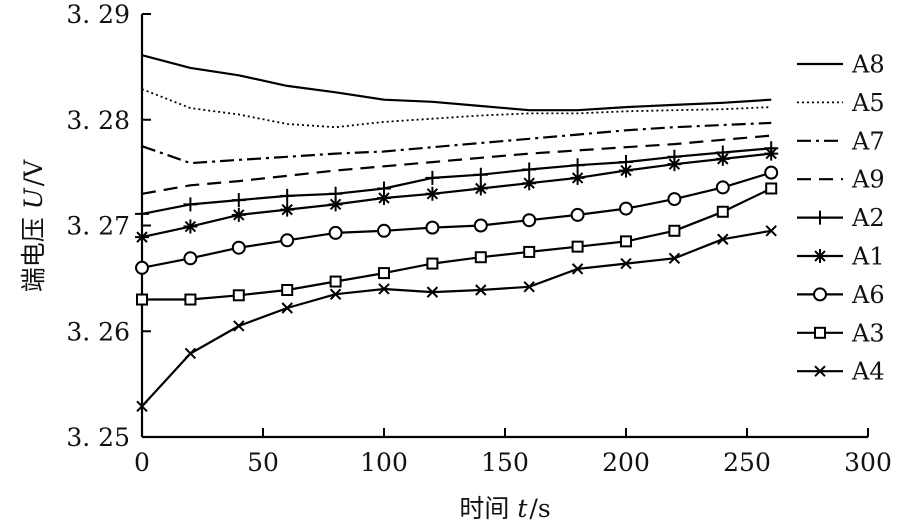  I want to click on legend-item-a2: A2, so click(841, 218).